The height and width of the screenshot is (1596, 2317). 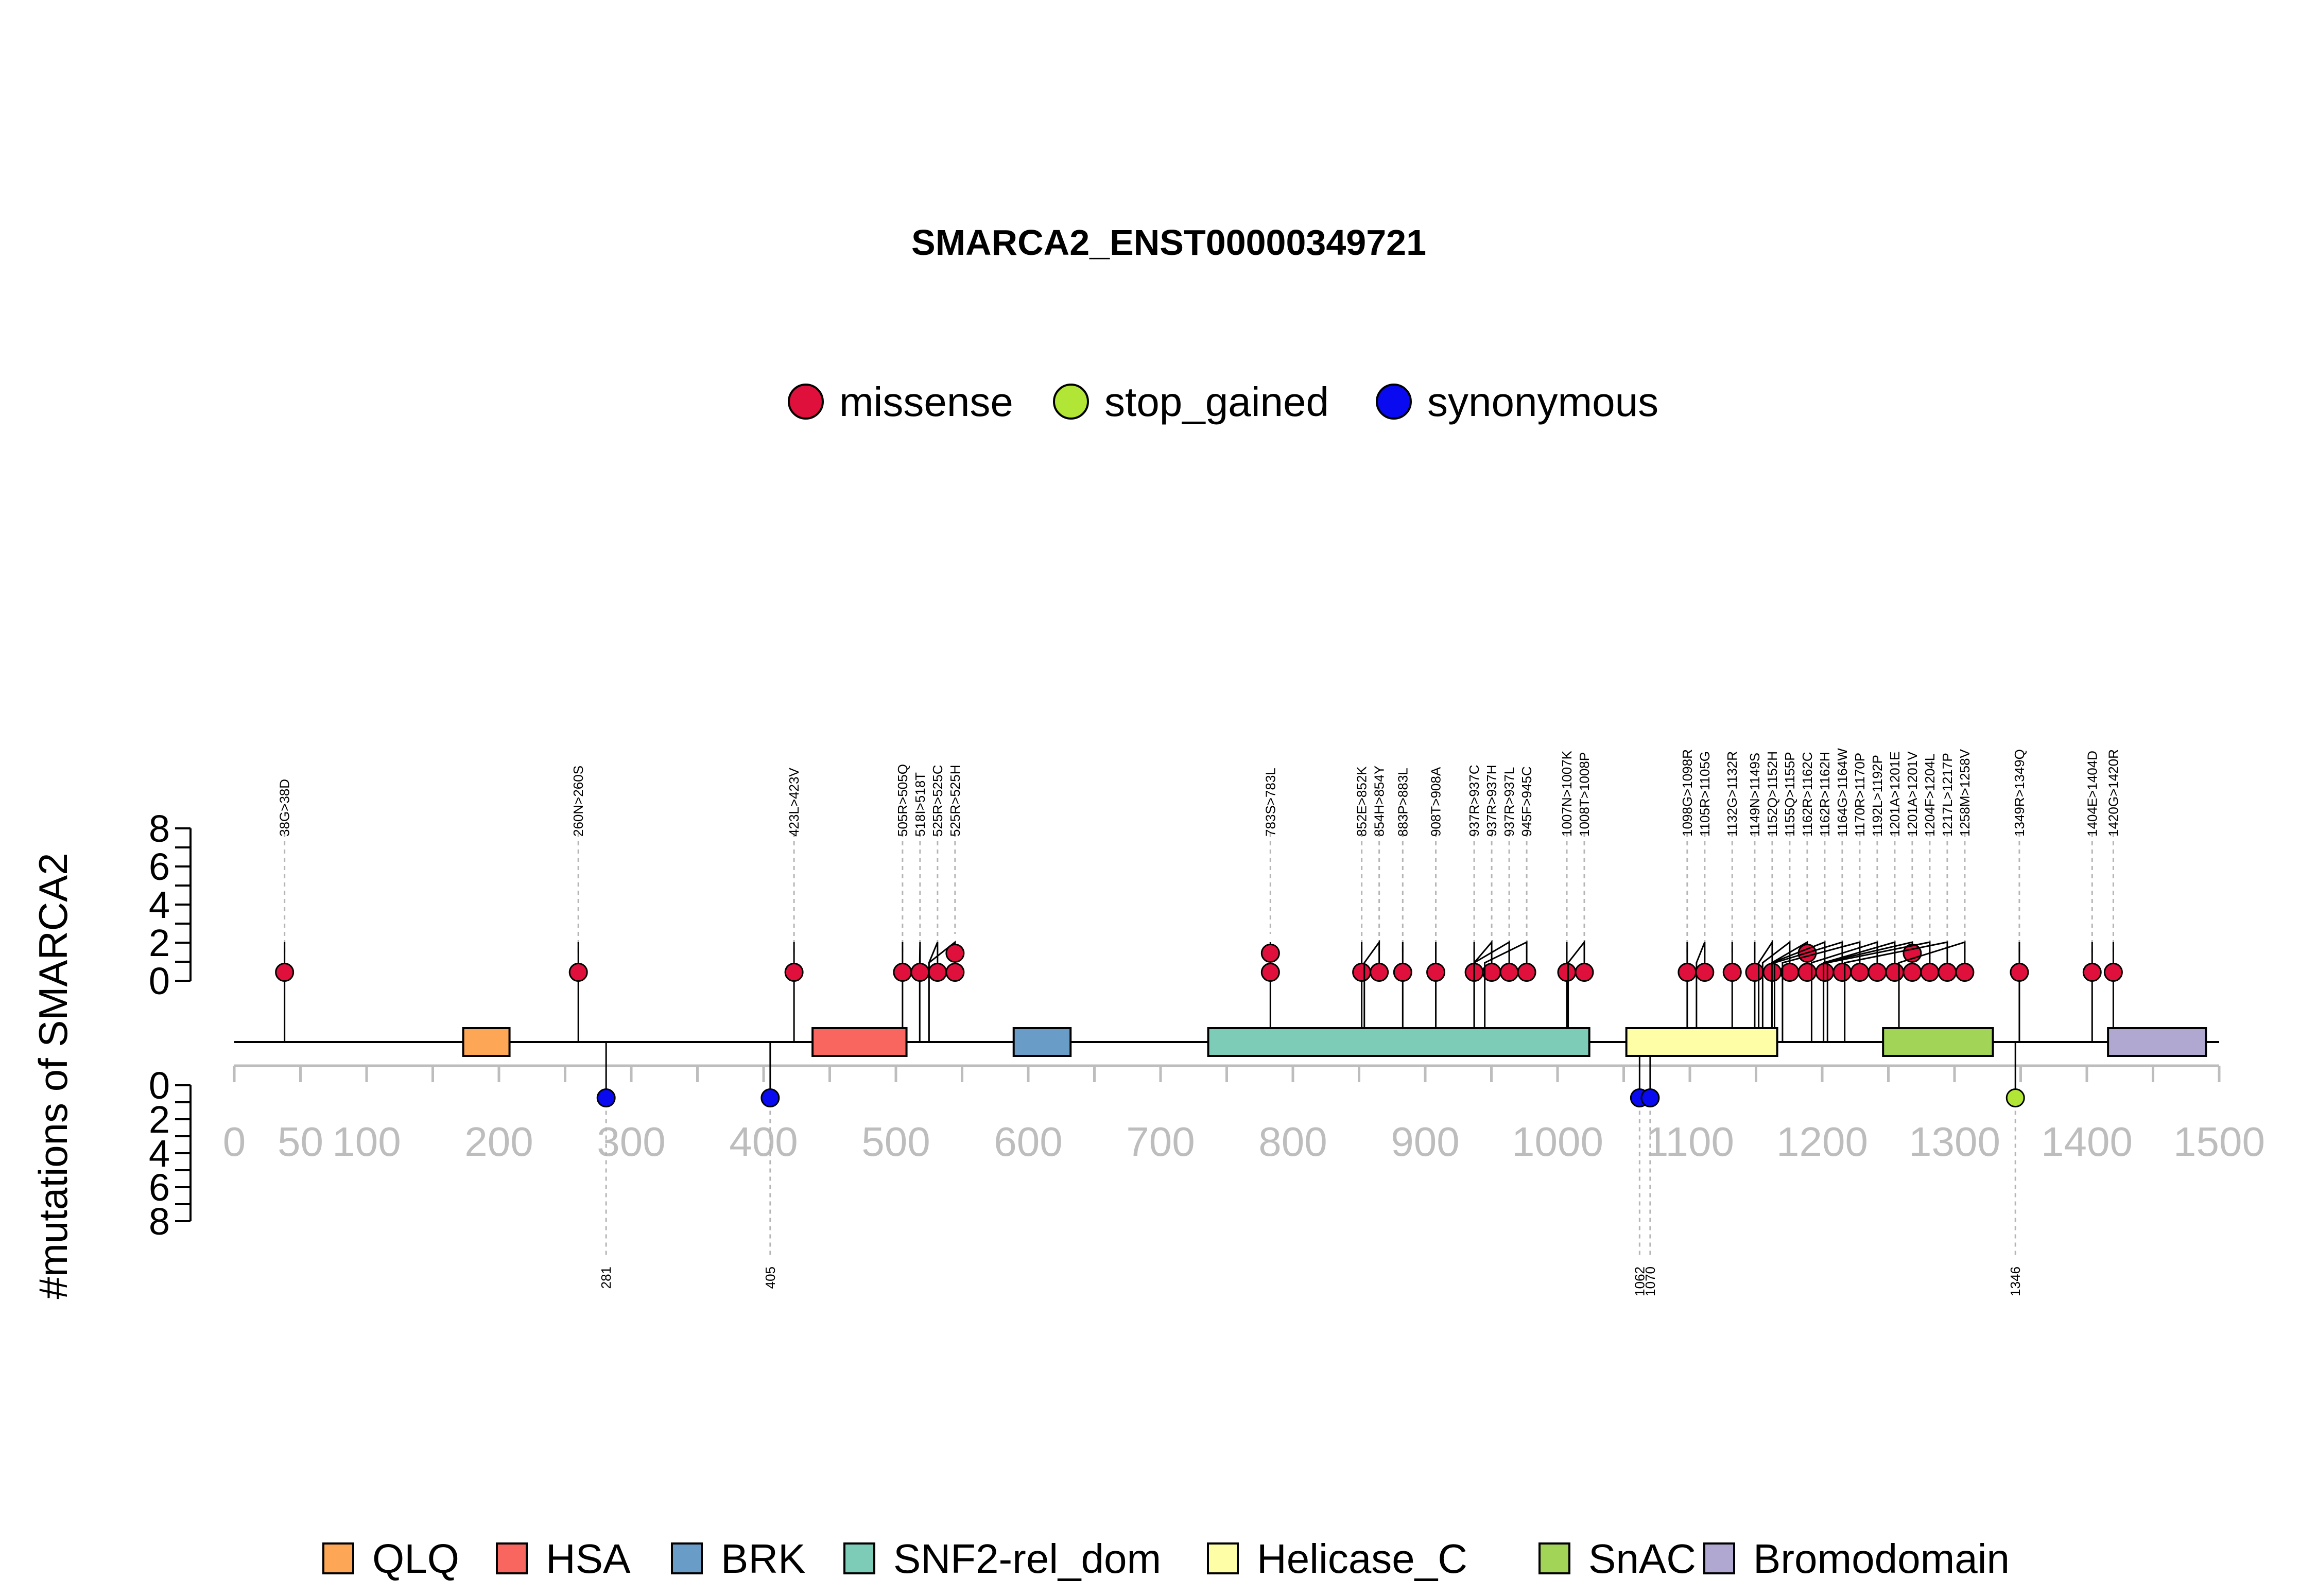 What do you see at coordinates (1160, 1142) in the screenshot?
I see `x-axis-tick-label: 700` at bounding box center [1160, 1142].